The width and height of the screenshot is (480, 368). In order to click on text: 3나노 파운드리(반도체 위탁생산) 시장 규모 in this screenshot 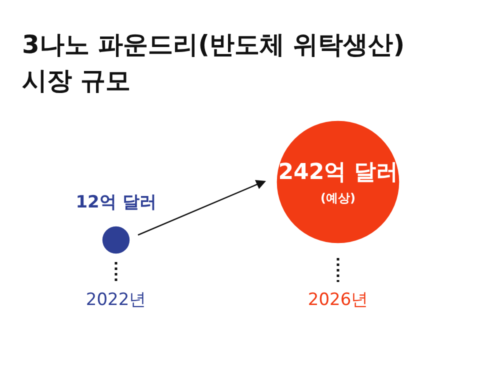, I will do `click(213, 62)`.